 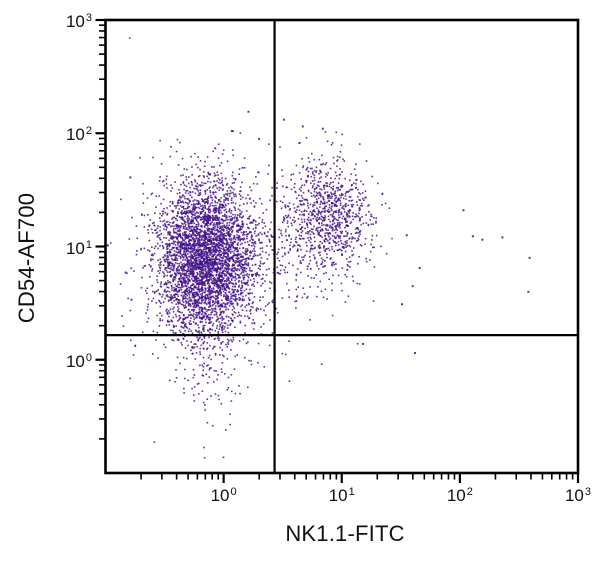 What do you see at coordinates (62, 22) in the screenshot?
I see `y-tick-label: 103` at bounding box center [62, 22].